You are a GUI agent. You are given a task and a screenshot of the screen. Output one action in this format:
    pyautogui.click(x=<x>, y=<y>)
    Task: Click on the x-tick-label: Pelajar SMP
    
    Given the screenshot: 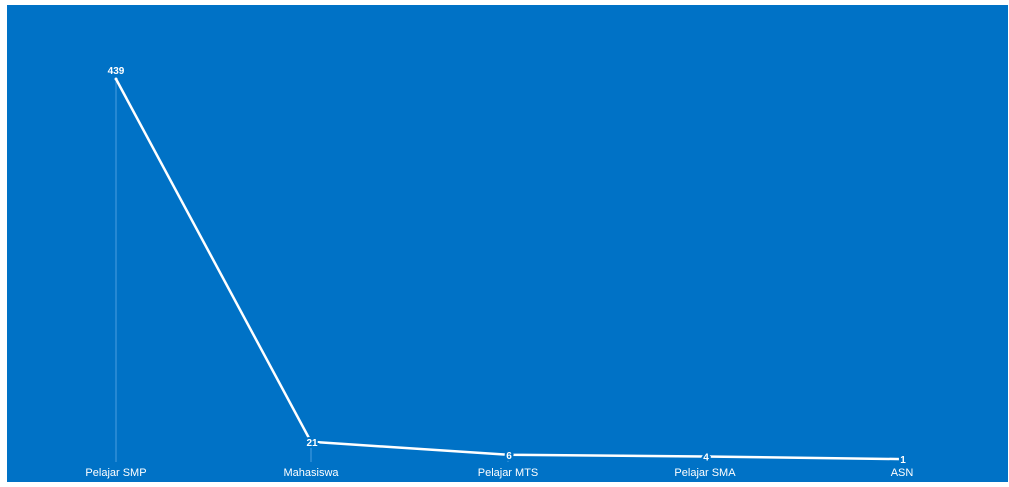 What is the action you would take?
    pyautogui.click(x=115, y=473)
    